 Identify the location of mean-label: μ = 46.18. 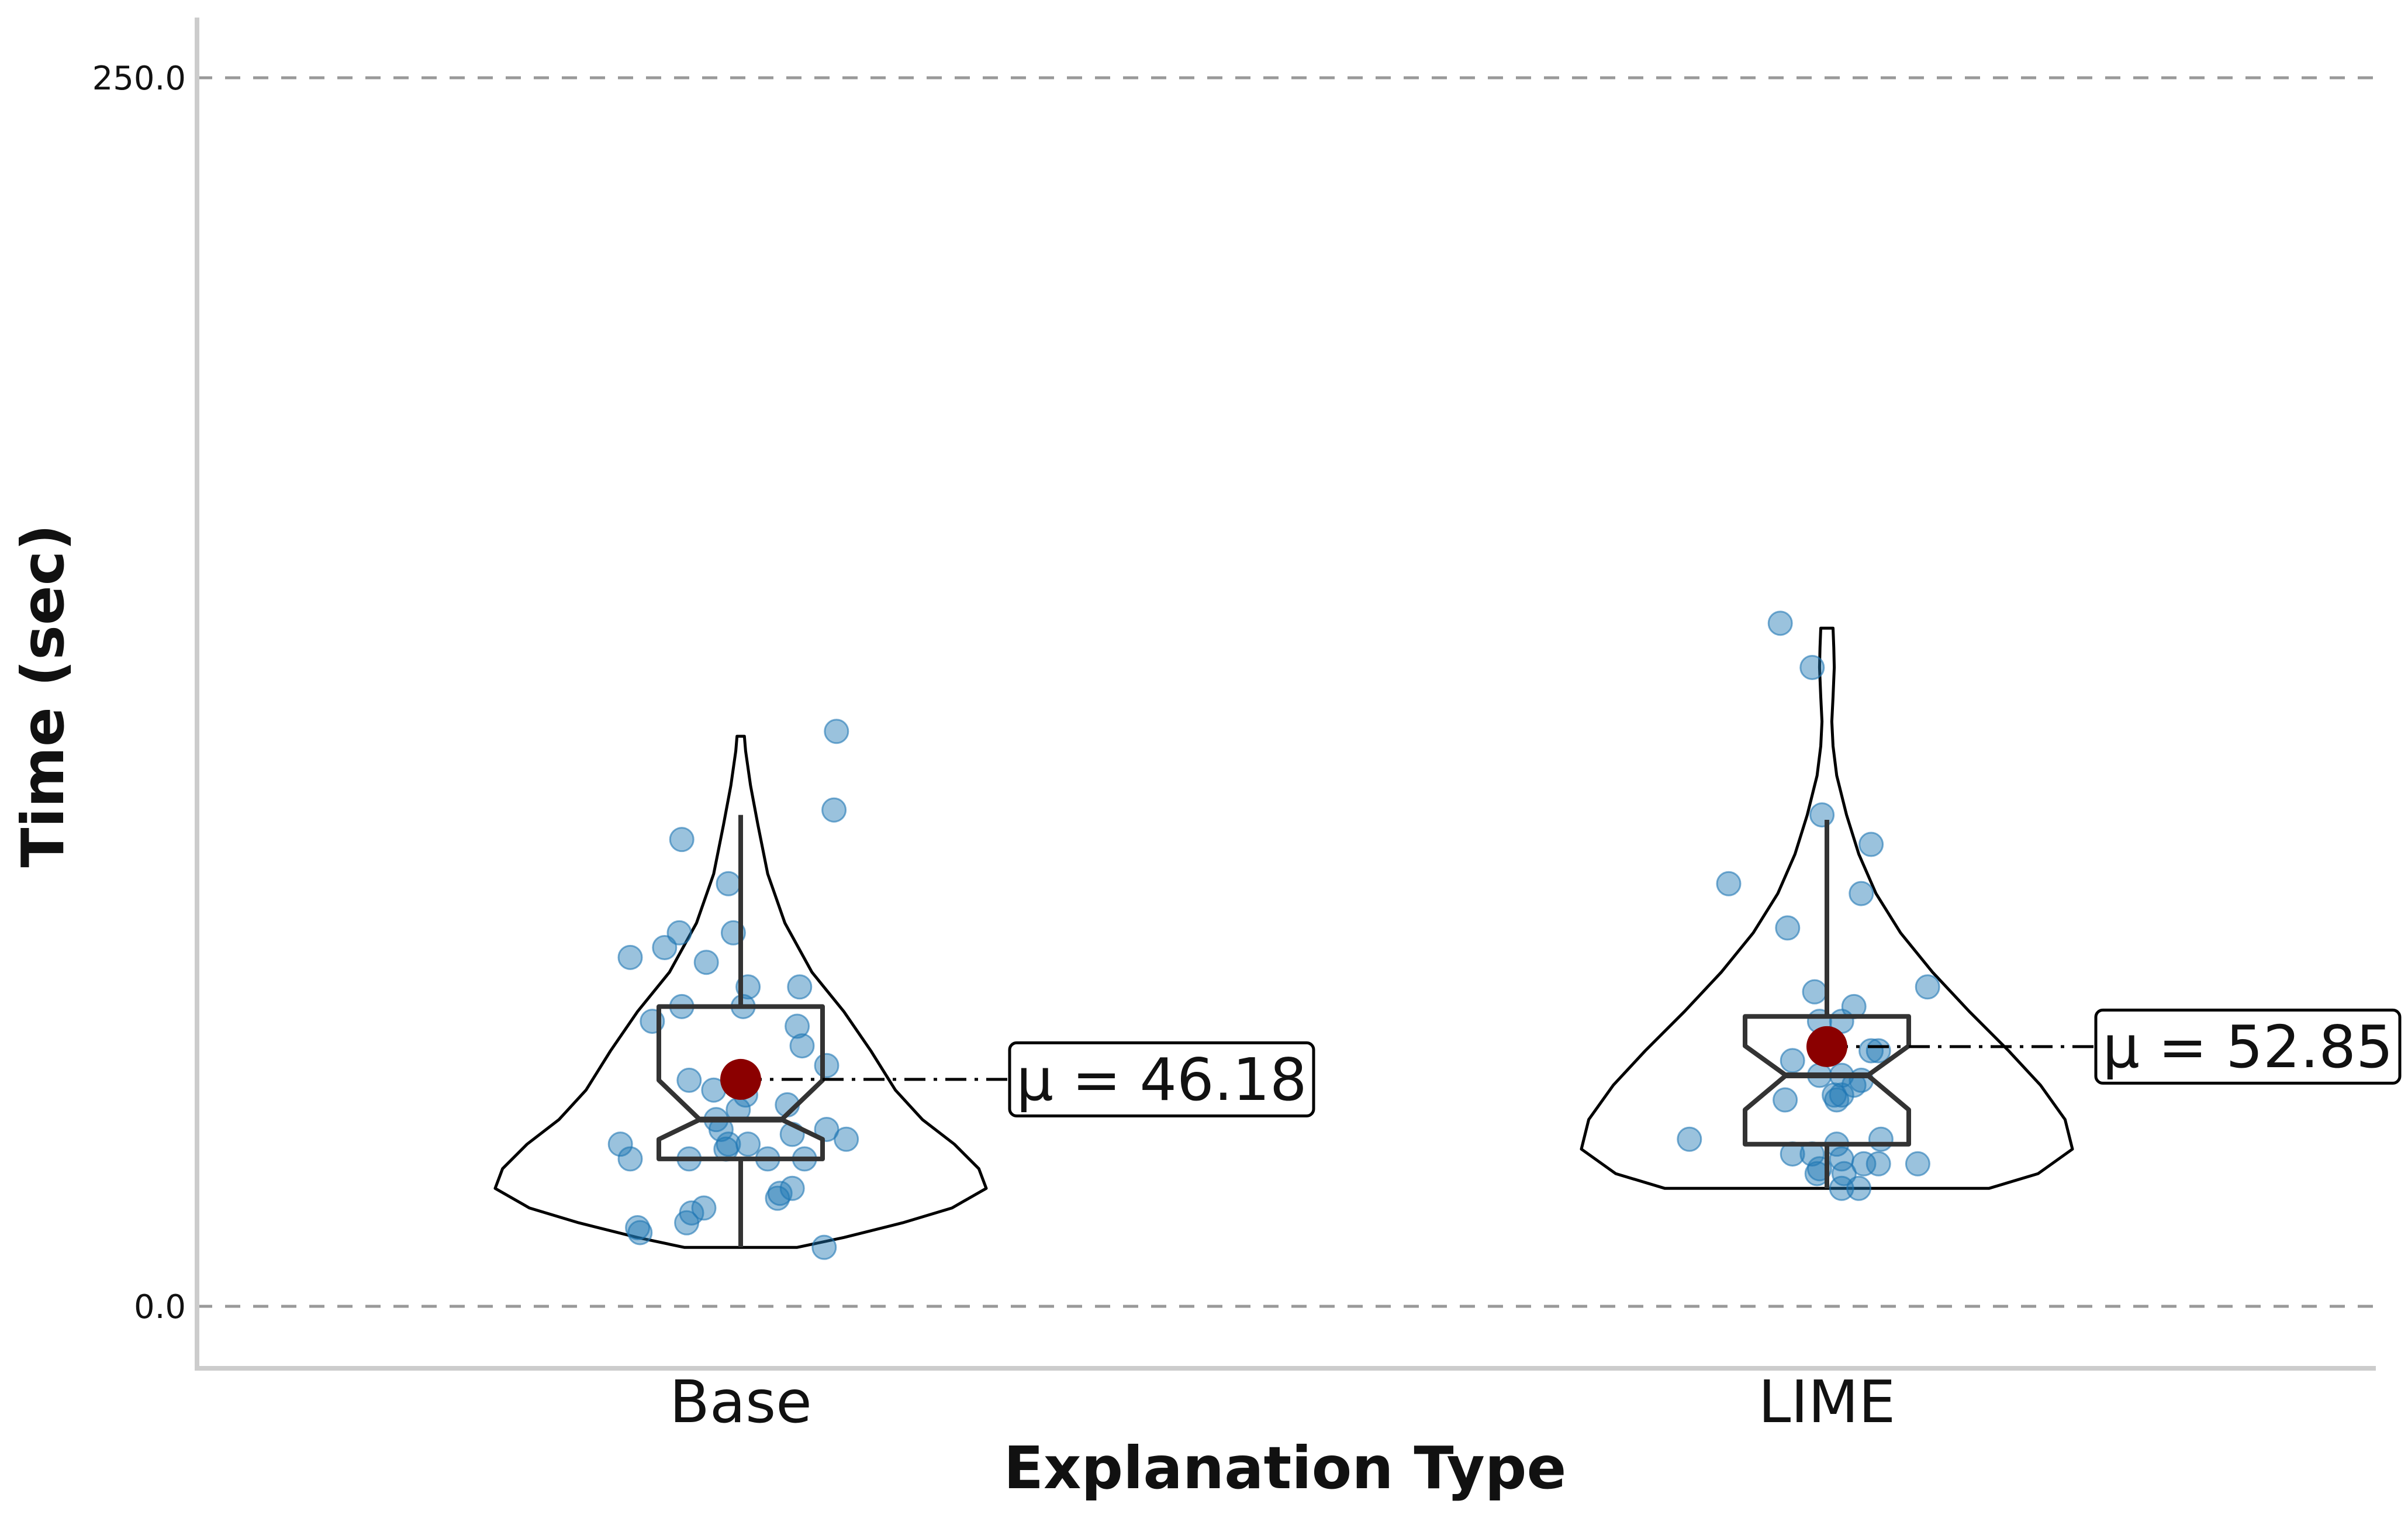
(1161, 1080).